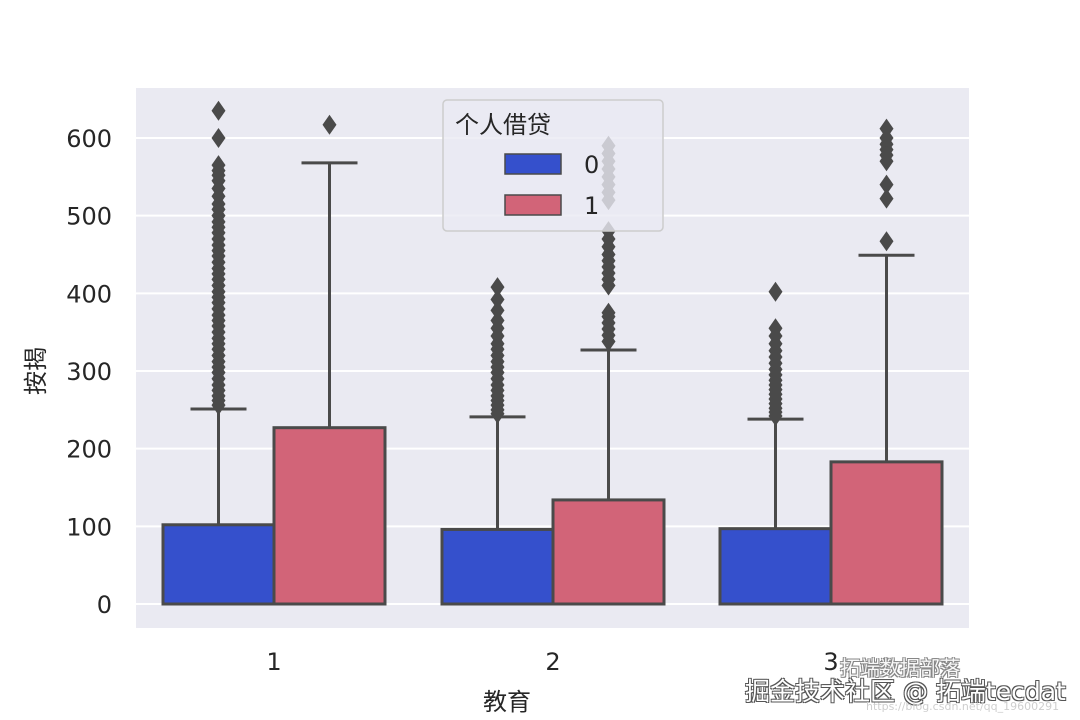  I want to click on legend-title: 个人借贷, so click(503, 125).